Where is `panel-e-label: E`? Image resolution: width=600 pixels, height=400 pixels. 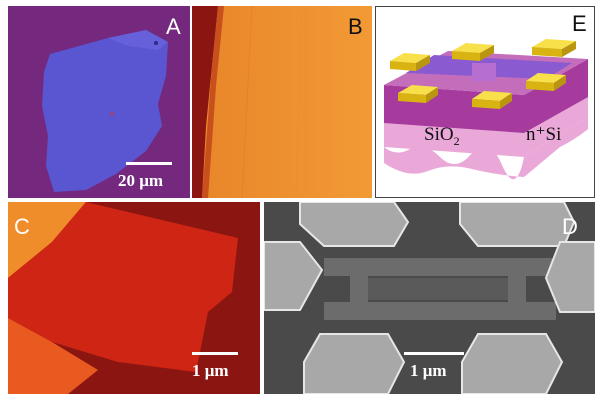 panel-e-label: E is located at coordinates (579, 23).